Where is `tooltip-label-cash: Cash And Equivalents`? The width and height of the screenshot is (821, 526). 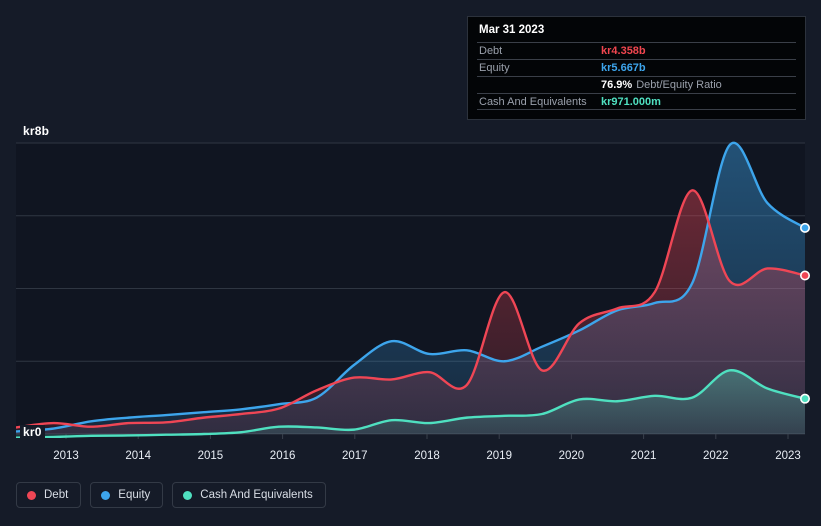
tooltip-label-cash: Cash And Equivalents is located at coordinates (533, 101).